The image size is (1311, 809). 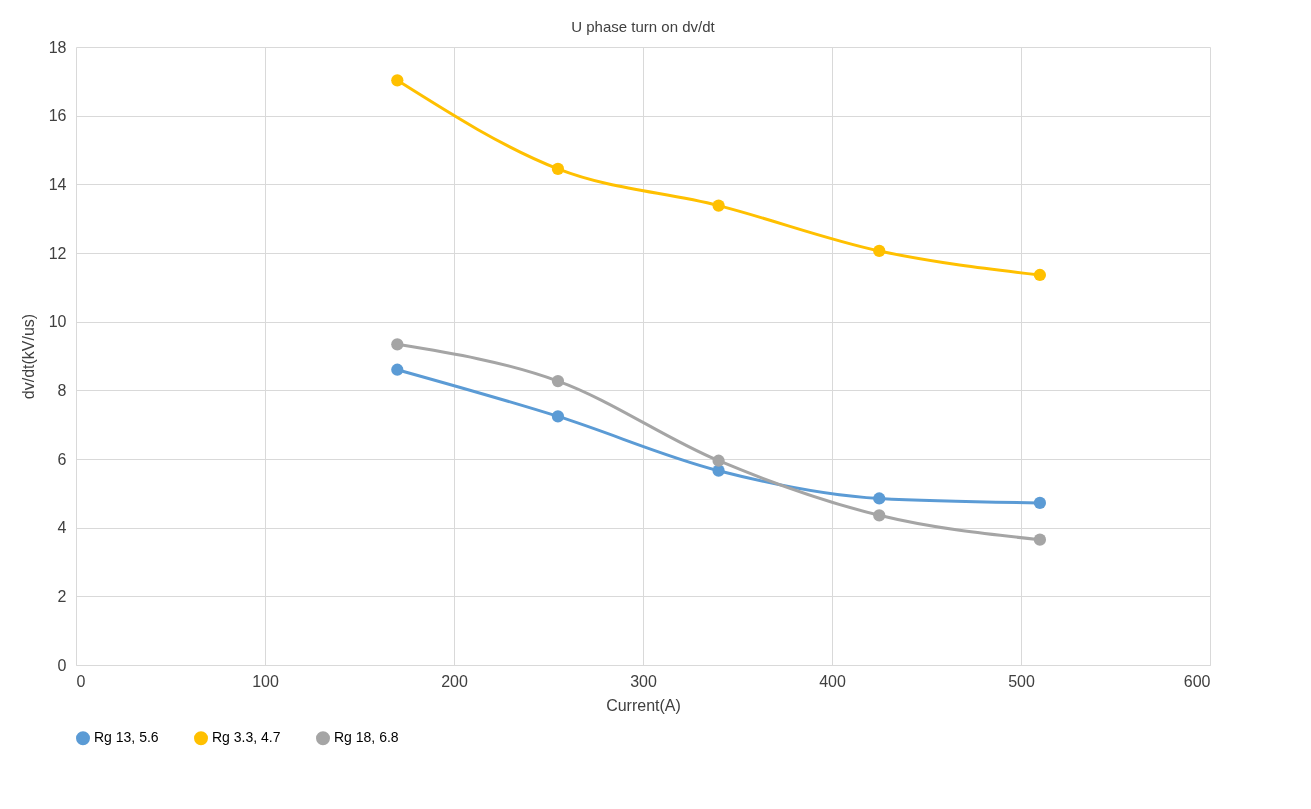 I want to click on x-tick-label: 100, so click(x=265, y=681).